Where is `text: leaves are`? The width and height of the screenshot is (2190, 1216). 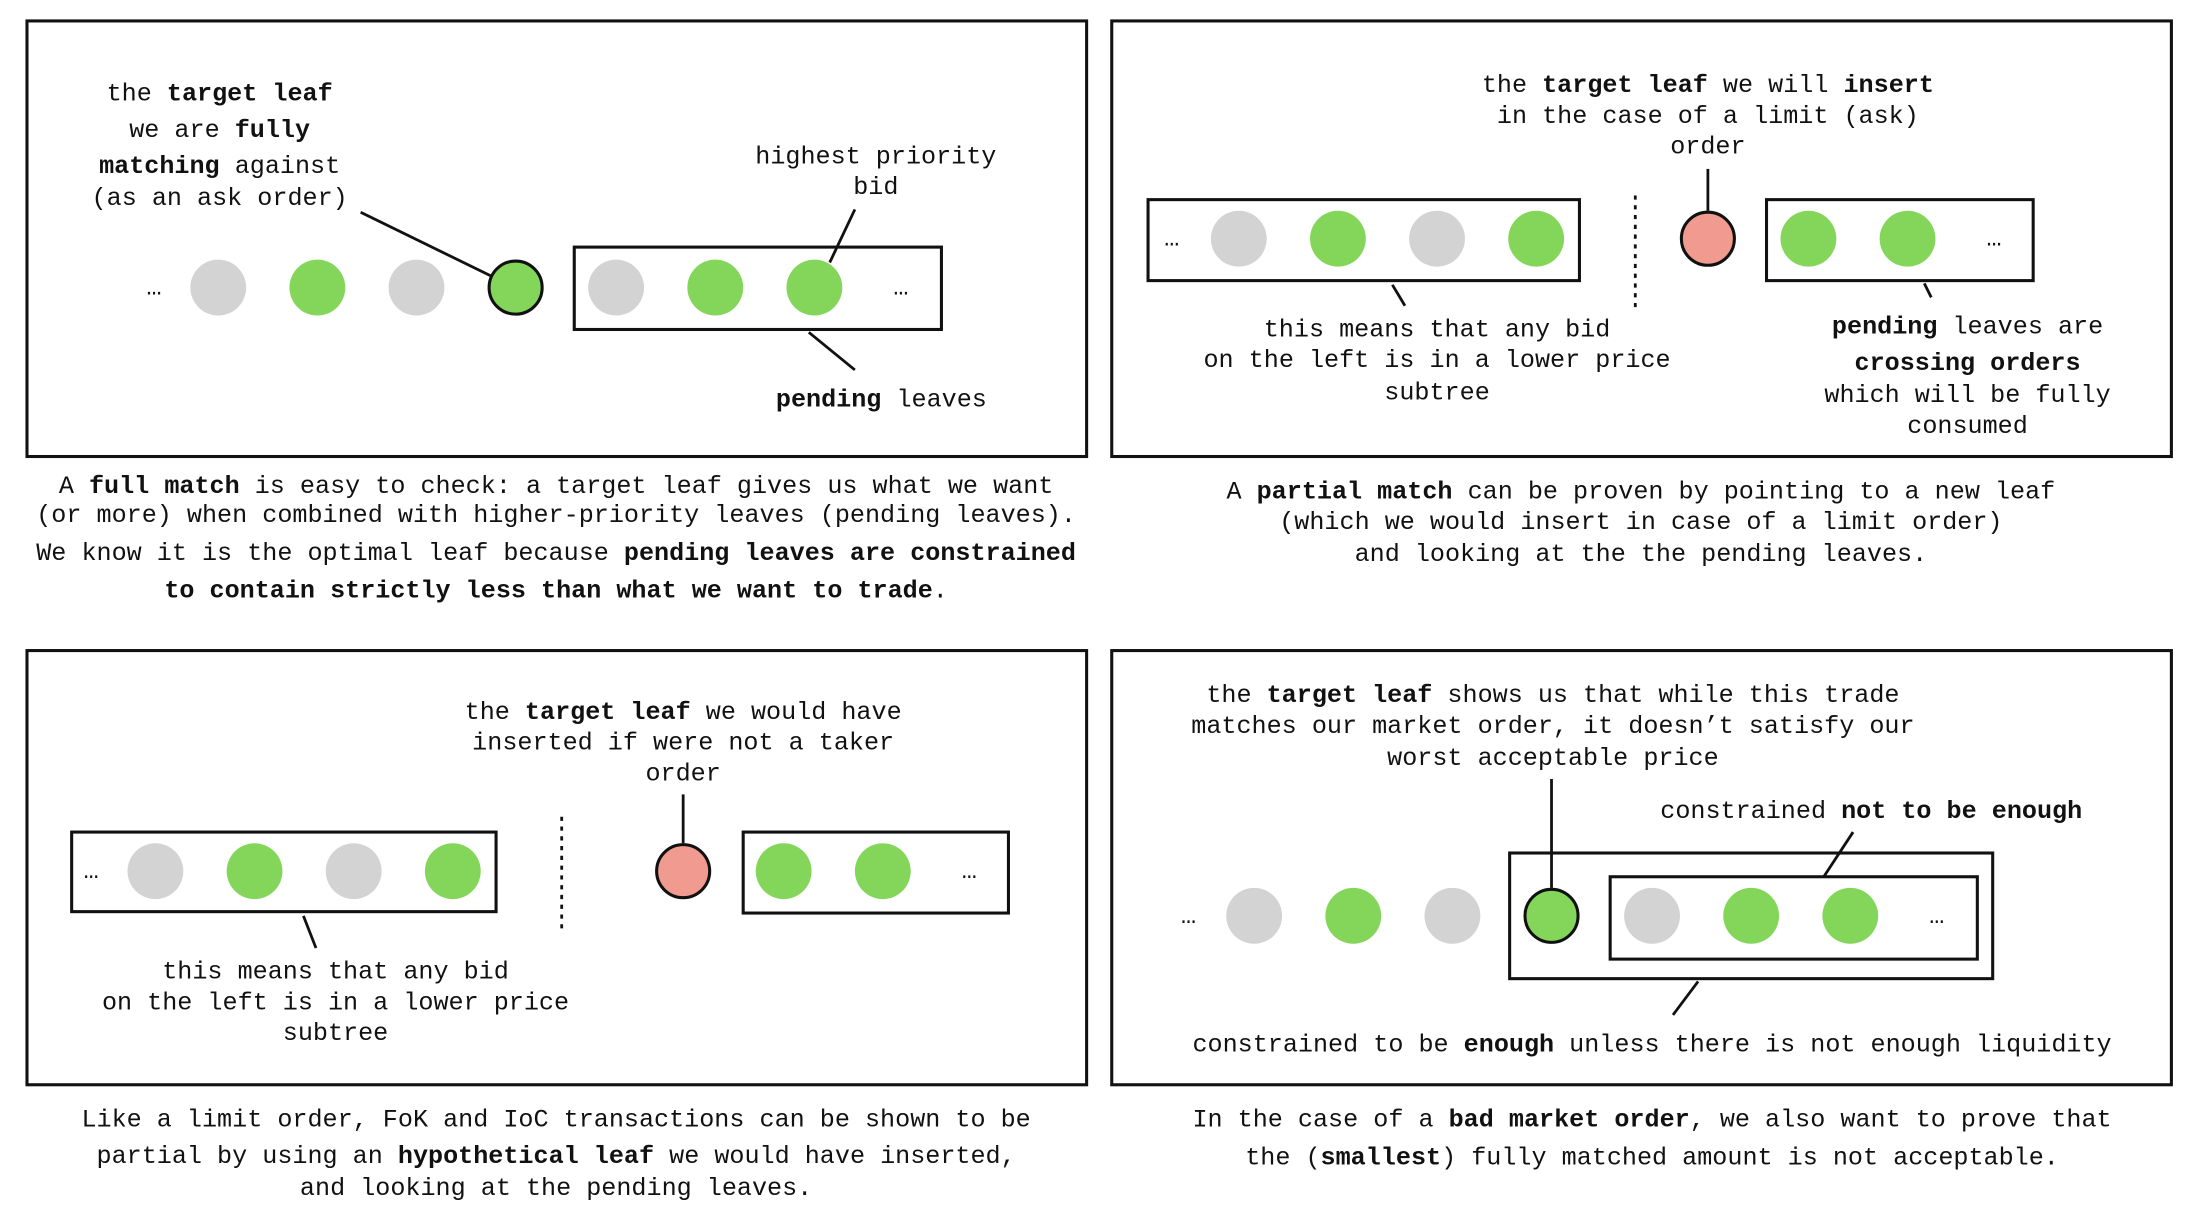
text: leaves are is located at coordinates (2020, 327).